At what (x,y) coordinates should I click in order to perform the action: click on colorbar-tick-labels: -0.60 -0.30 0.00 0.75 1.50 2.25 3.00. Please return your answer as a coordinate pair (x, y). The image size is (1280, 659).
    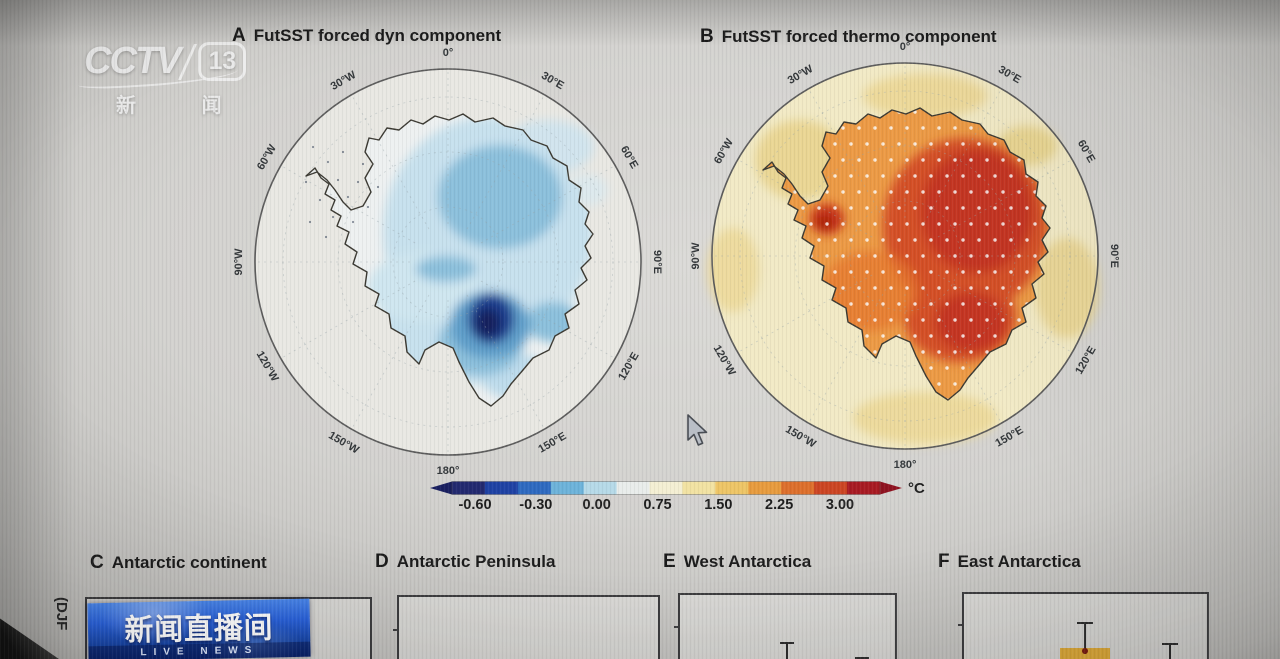
    Looking at the image, I should click on (666, 507).